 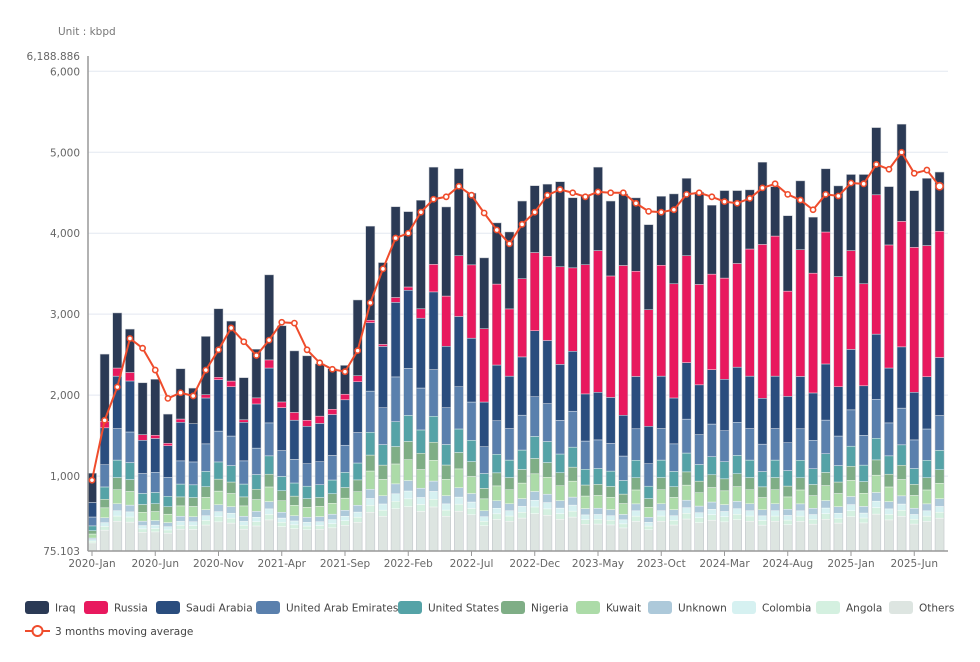 What do you see at coordinates (849, 608) in the screenshot?
I see `legend-item-angola: Angola` at bounding box center [849, 608].